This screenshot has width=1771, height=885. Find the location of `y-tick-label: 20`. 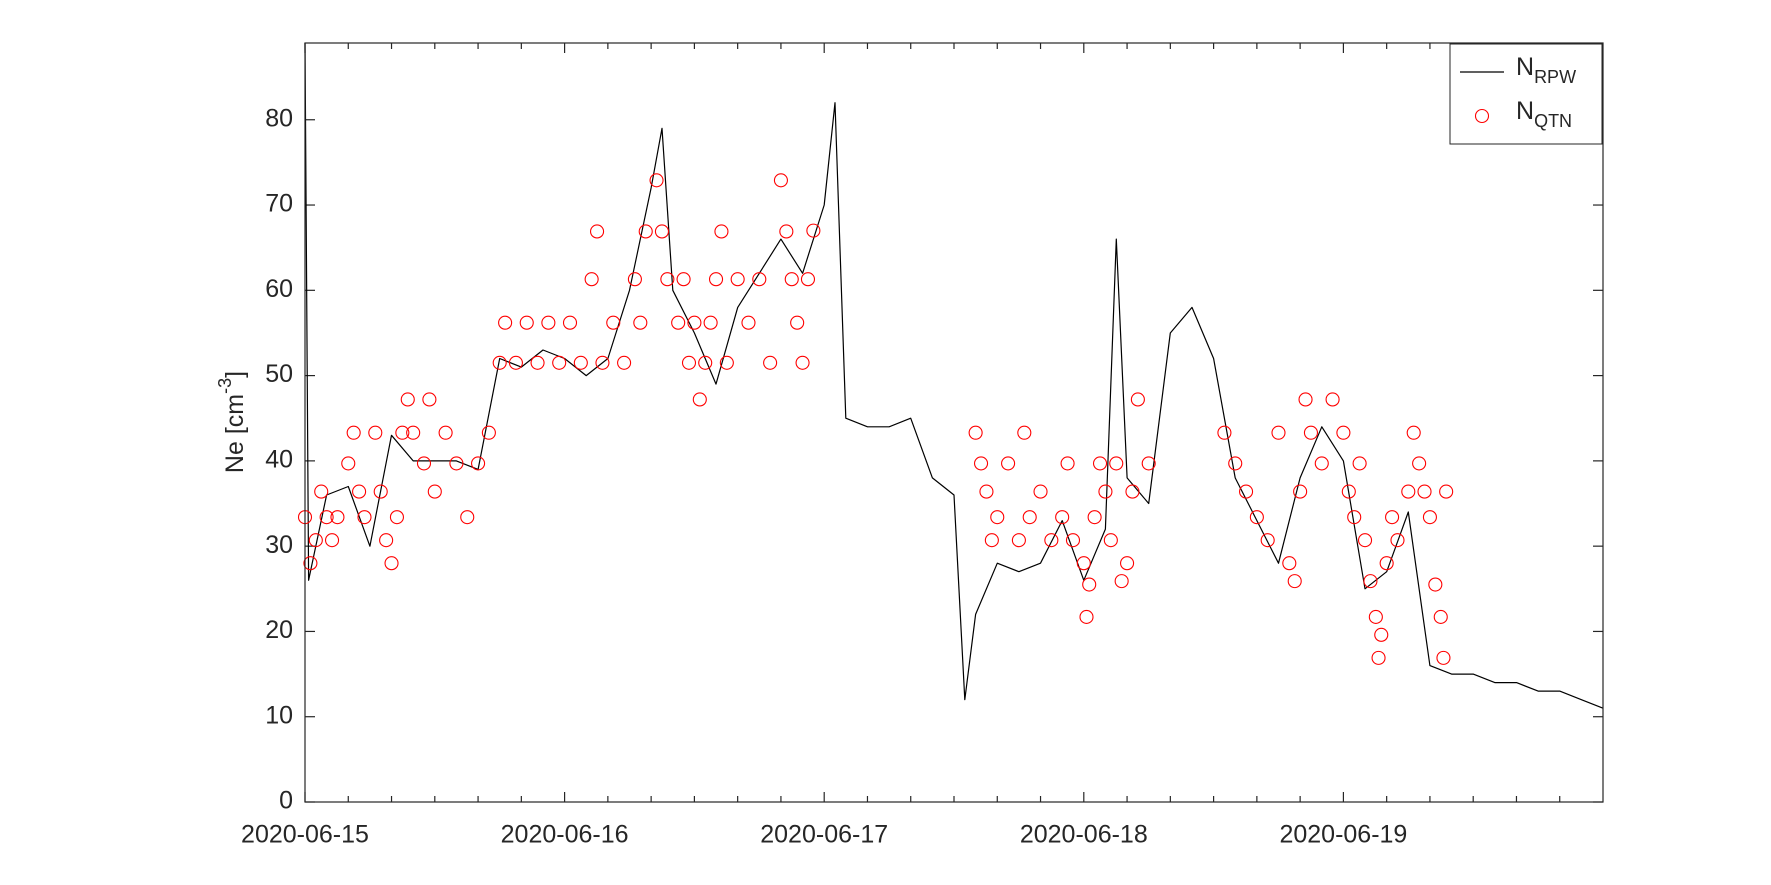

y-tick-label: 20 is located at coordinates (279, 630).